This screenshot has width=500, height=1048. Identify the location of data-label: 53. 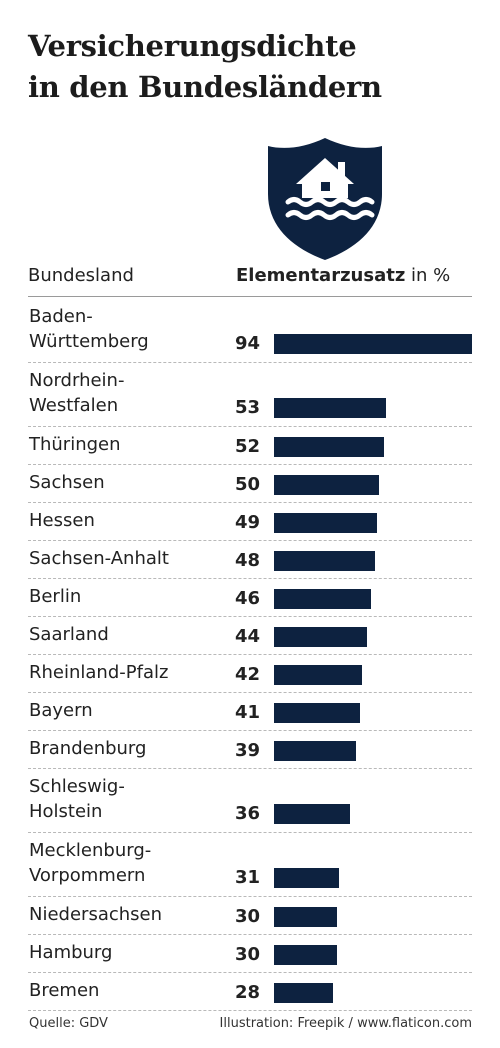
(247, 407).